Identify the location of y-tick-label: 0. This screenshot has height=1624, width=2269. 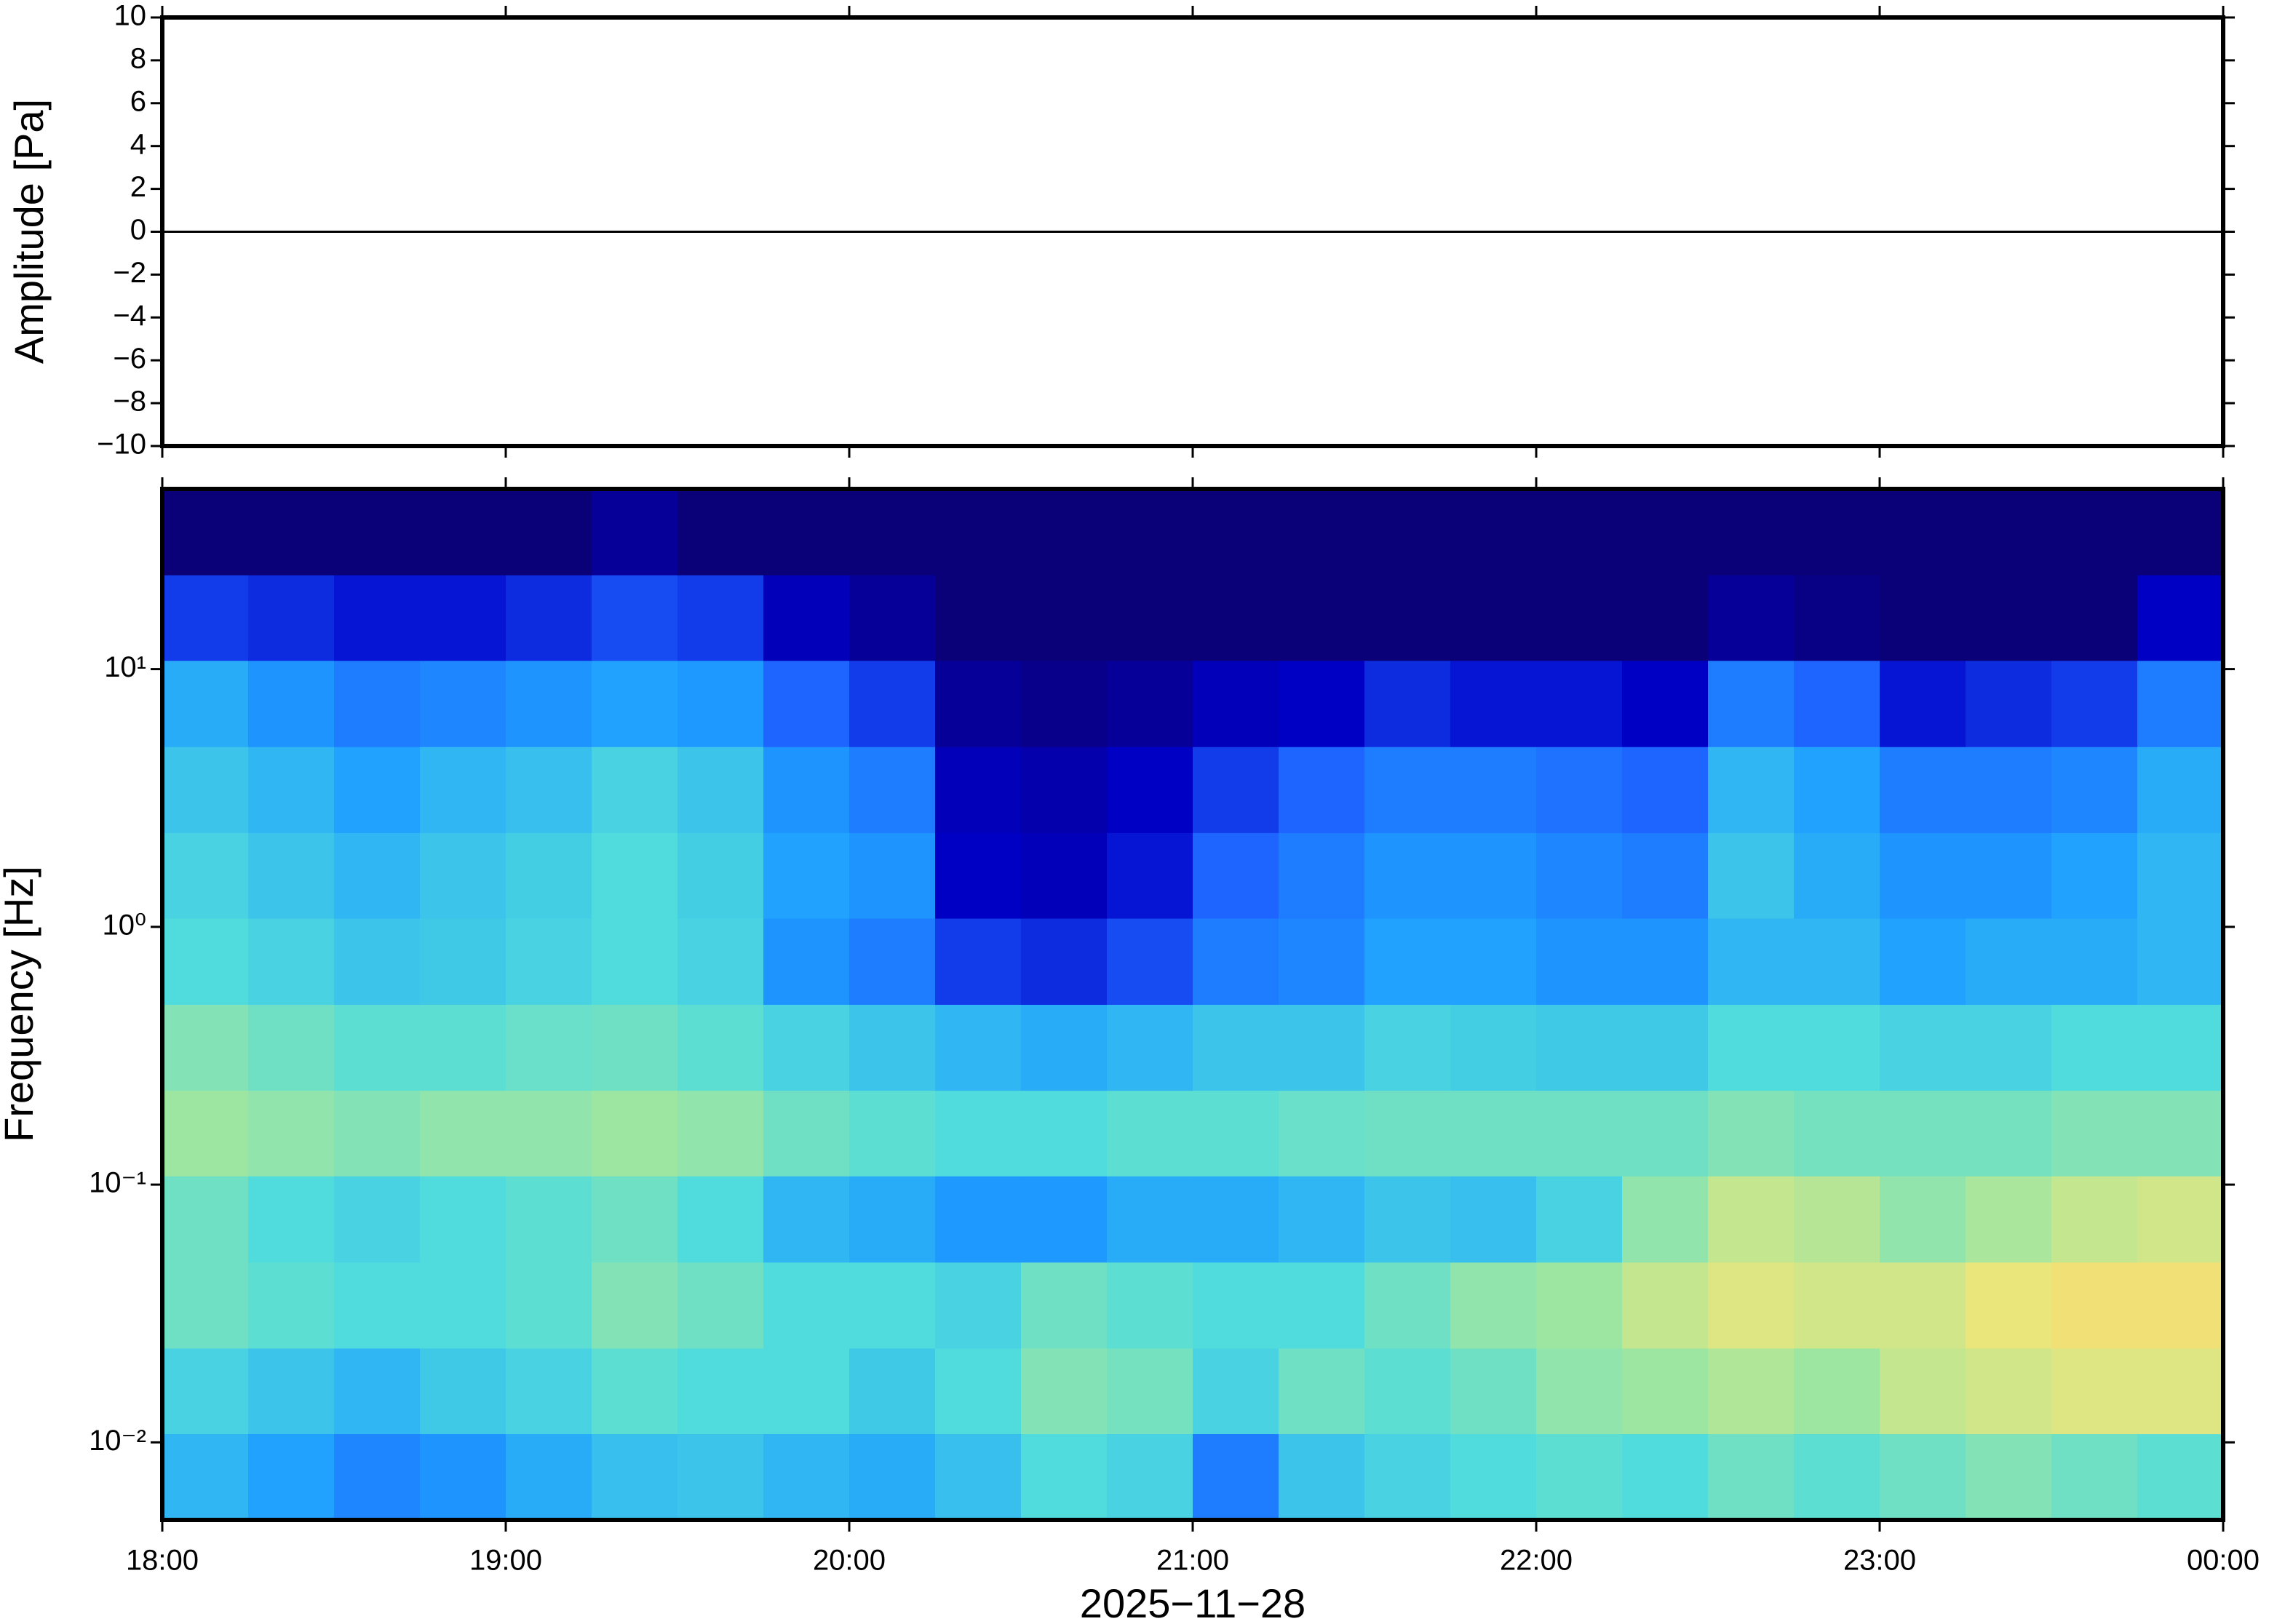
(138, 230).